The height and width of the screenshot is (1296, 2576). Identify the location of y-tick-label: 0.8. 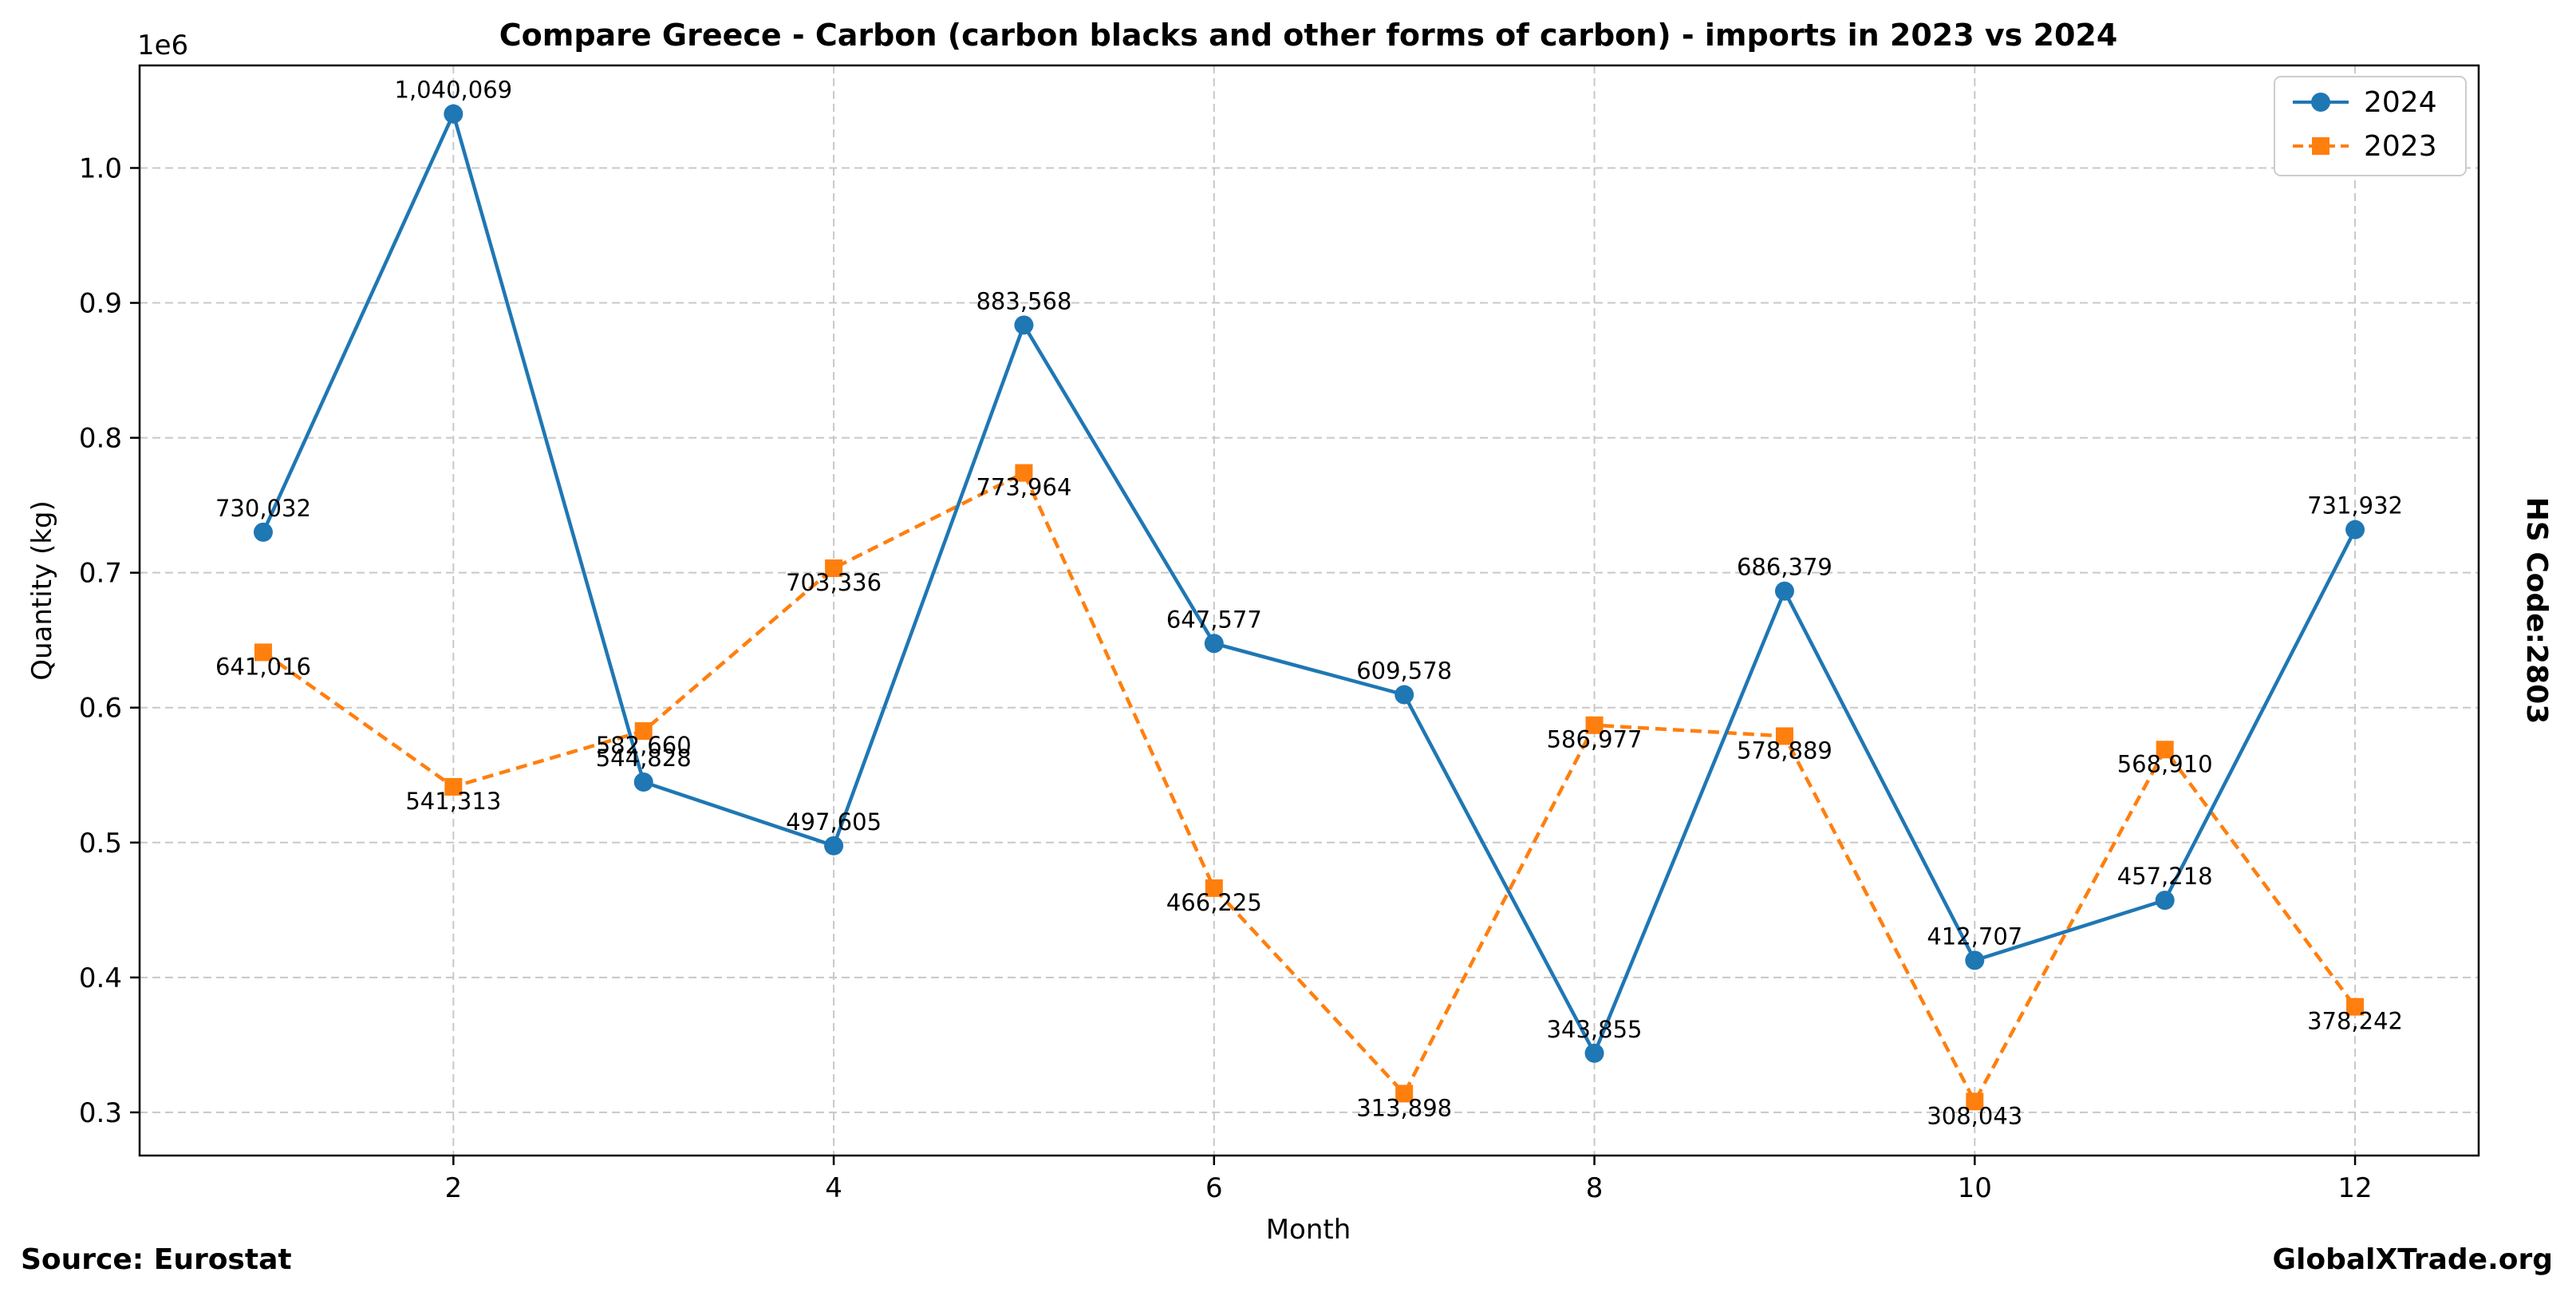
(101, 439).